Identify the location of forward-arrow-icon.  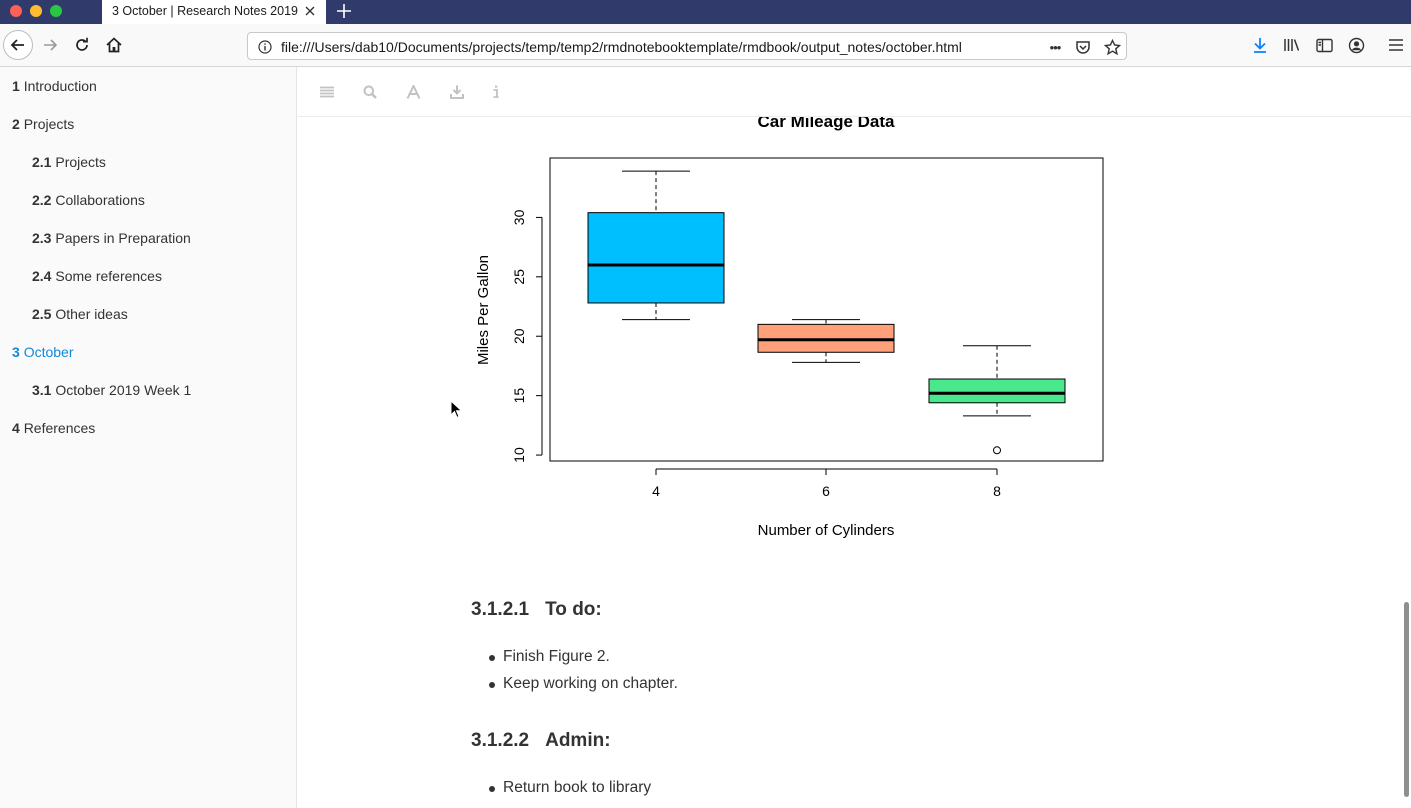
(51, 45).